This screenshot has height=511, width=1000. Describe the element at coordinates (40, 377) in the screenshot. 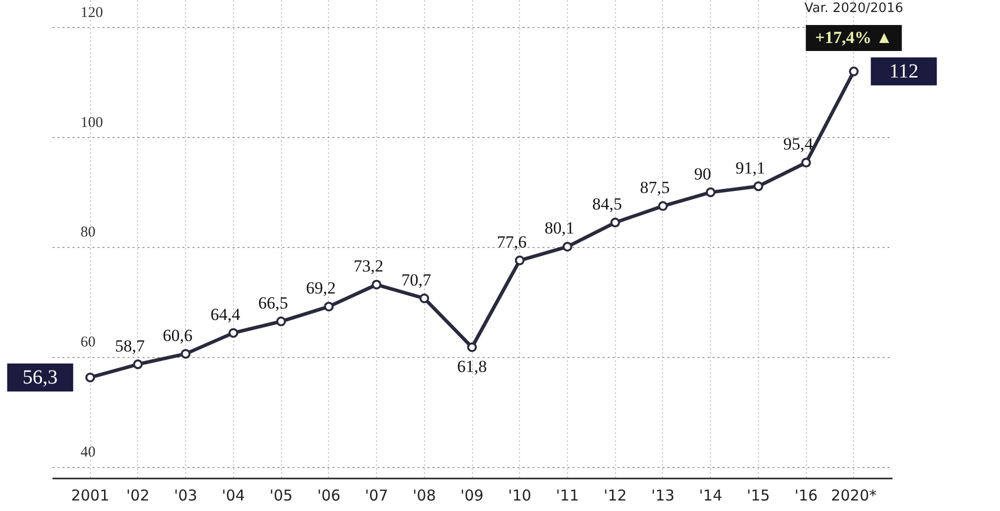

I see `data-label: 56,3` at that location.